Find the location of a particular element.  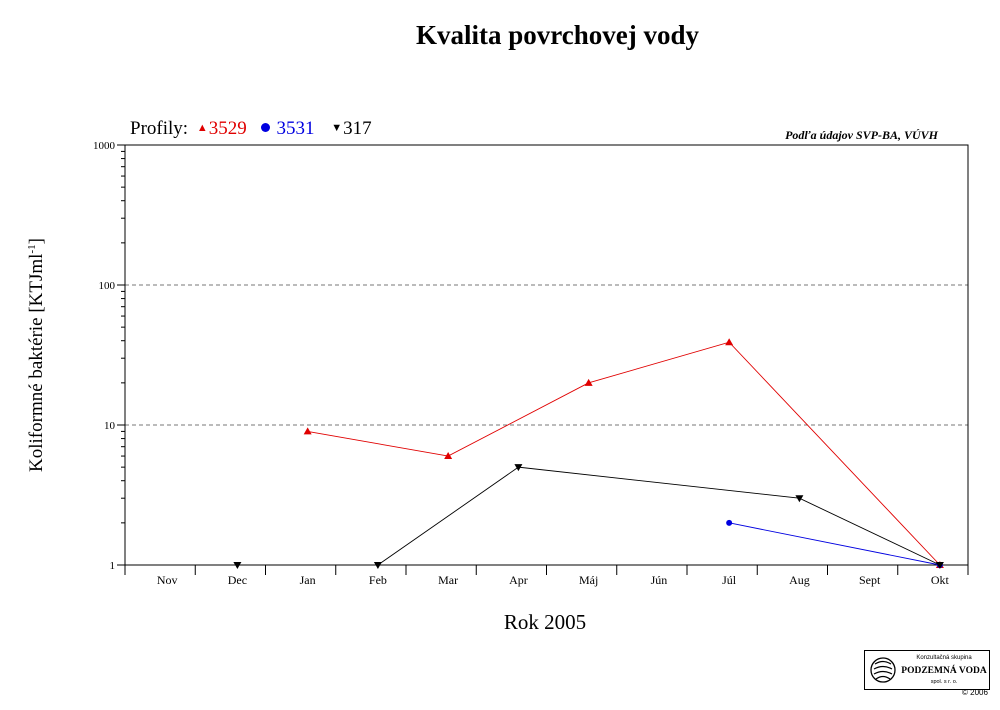

x-tick-label: Okt is located at coordinates (940, 580).